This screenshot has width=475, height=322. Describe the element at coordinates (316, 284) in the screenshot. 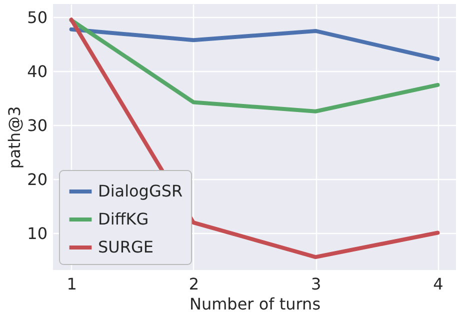

I see `x-tick-label: 3` at that location.